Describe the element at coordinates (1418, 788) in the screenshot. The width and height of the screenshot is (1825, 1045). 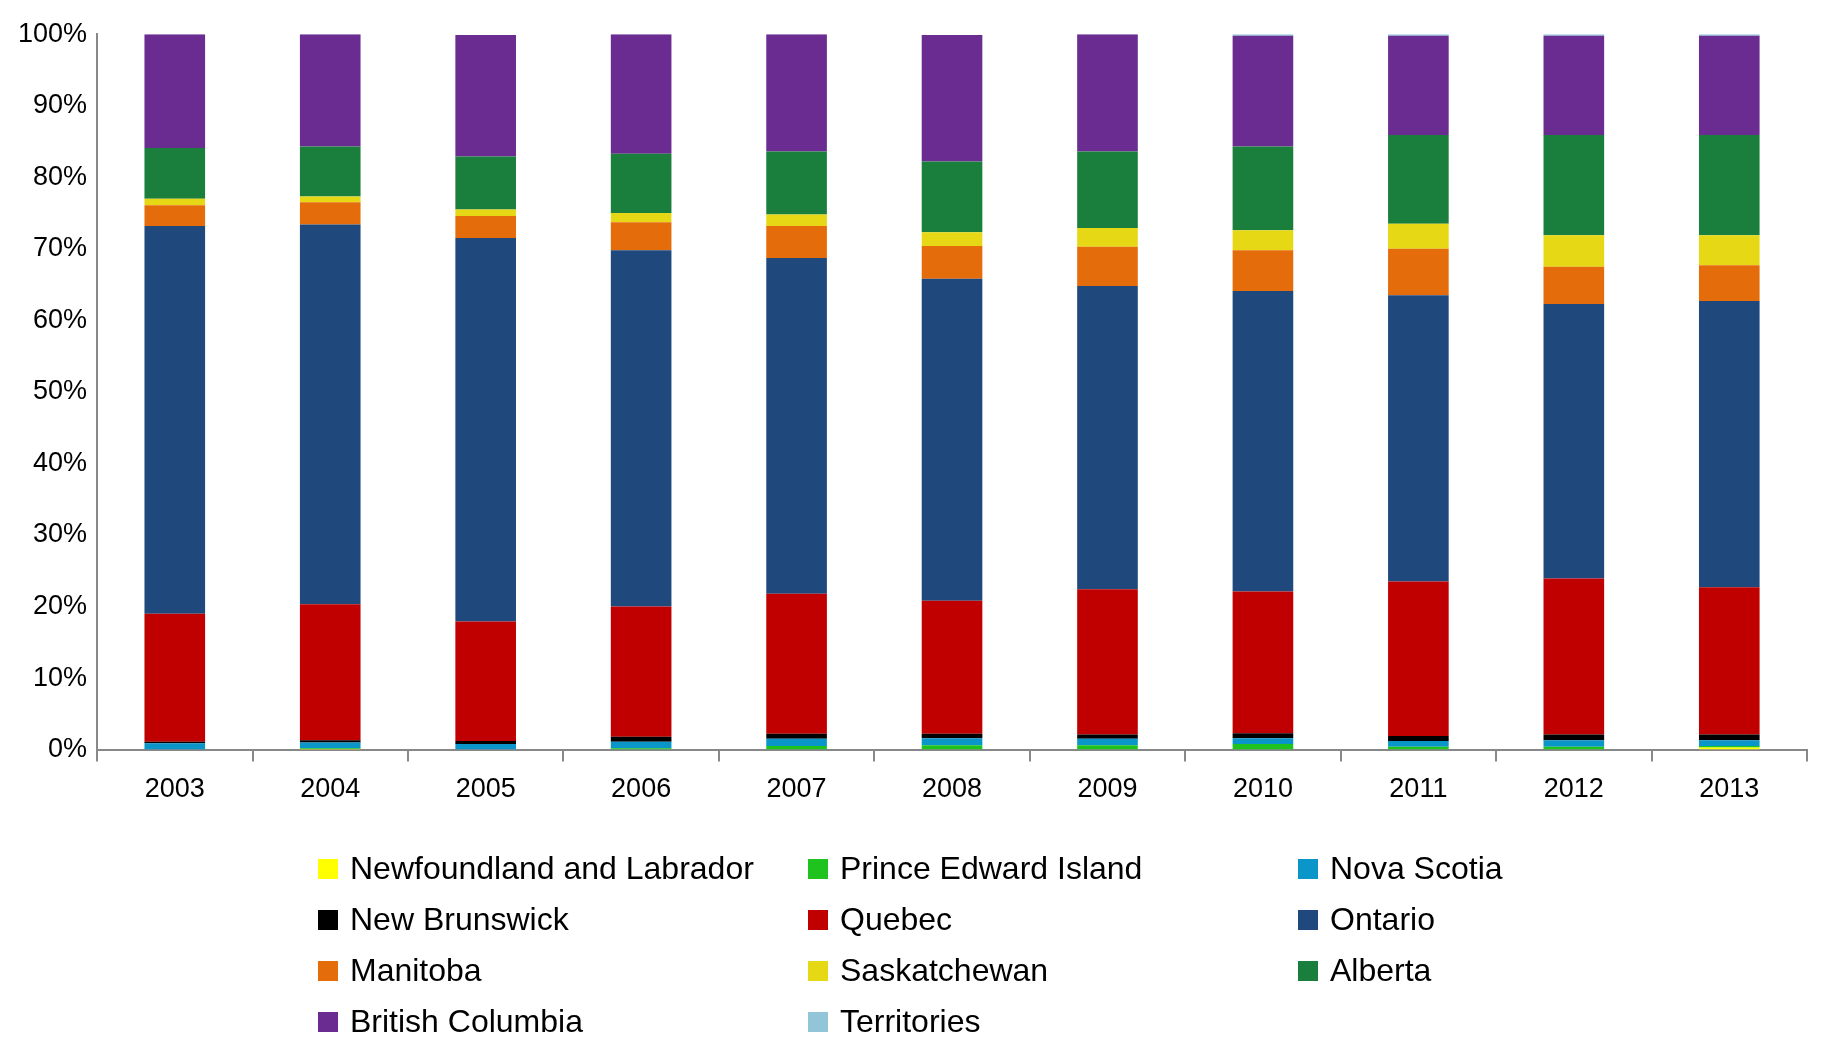
I see `x-tick-label: 2011` at that location.